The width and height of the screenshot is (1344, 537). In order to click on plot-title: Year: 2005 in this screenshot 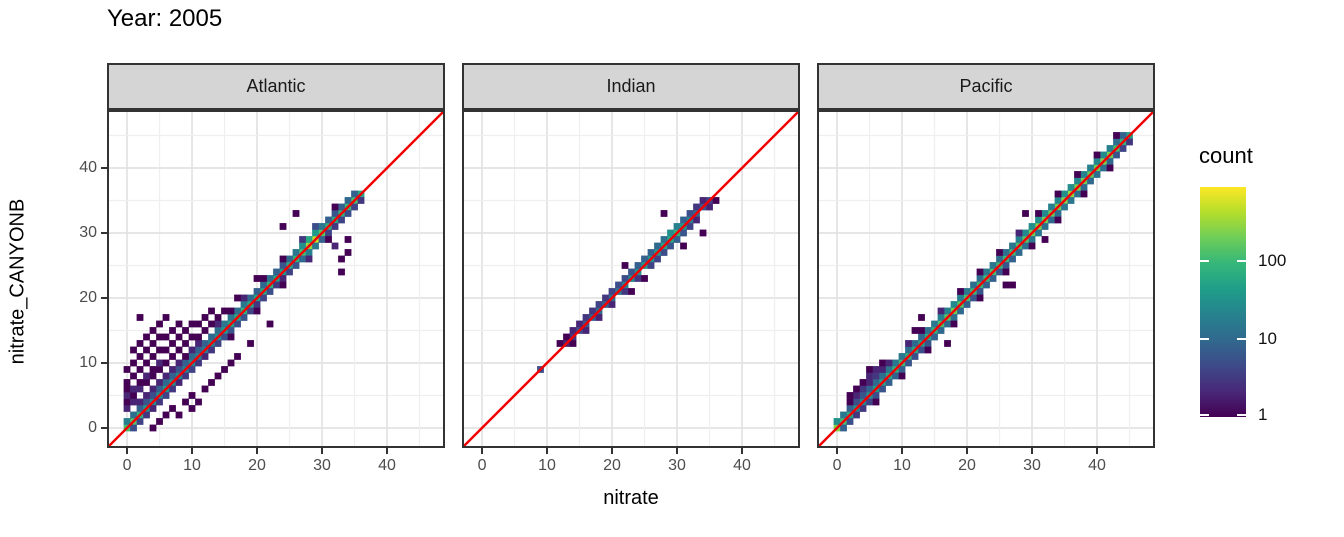, I will do `click(165, 18)`.